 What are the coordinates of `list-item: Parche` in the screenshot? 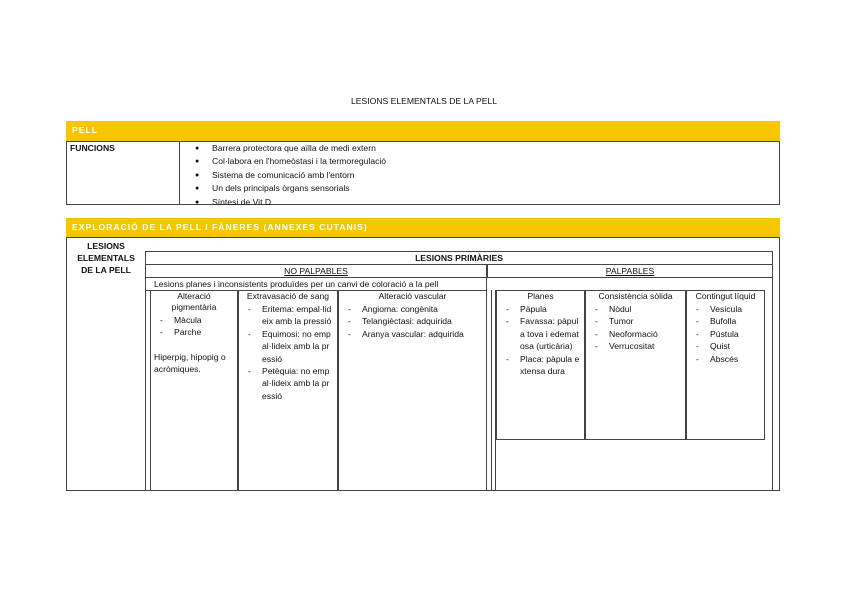 It's located at (193, 332).